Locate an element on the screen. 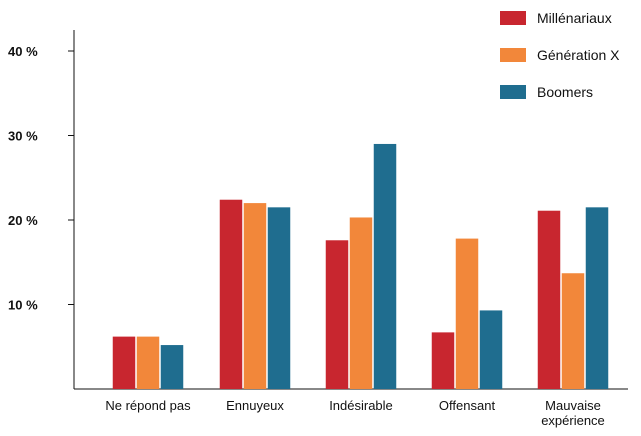 This screenshot has width=641, height=436. x-category-label-line: Offensant is located at coordinates (467, 405).